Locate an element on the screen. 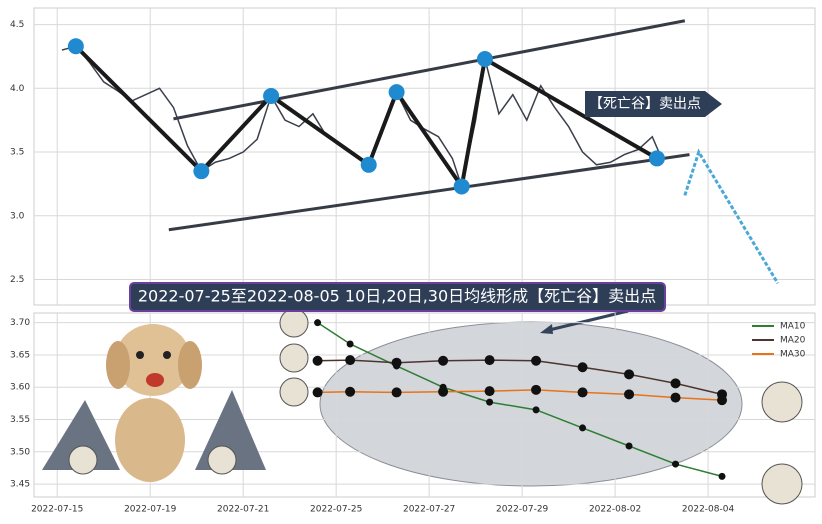 This screenshot has width=822, height=524. x-tick-label: 2022-08-02 is located at coordinates (615, 510).